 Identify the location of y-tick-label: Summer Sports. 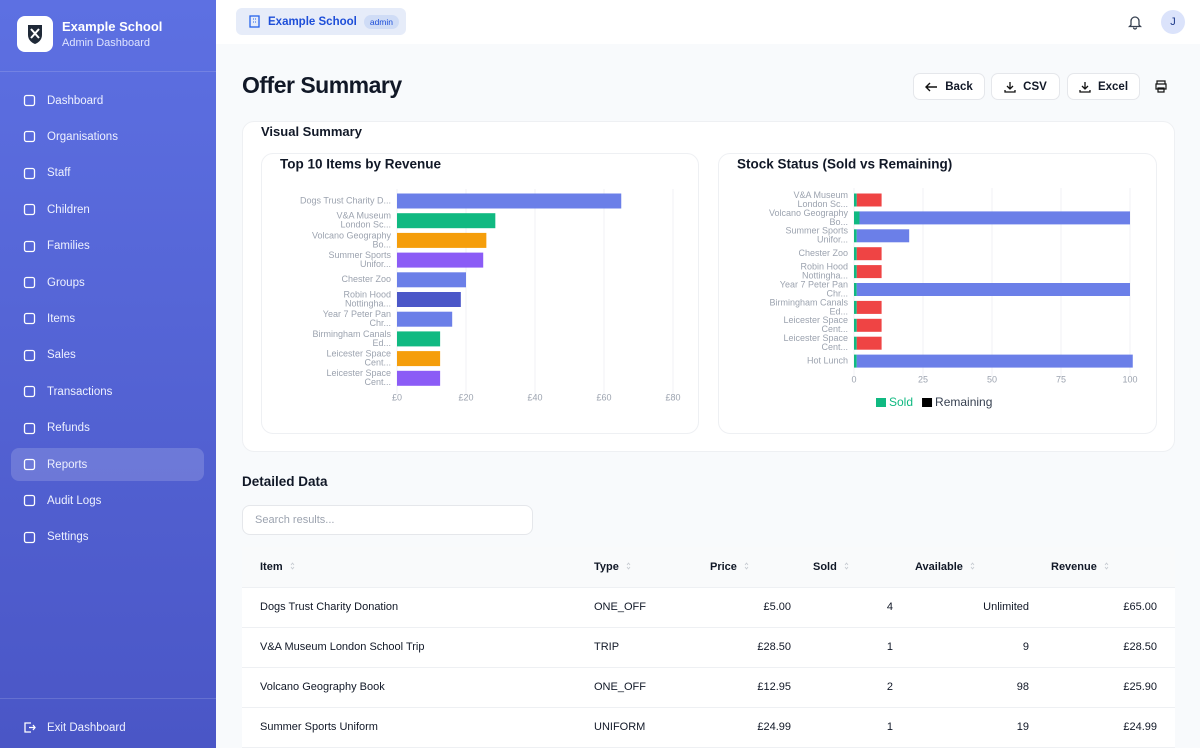
(359, 255).